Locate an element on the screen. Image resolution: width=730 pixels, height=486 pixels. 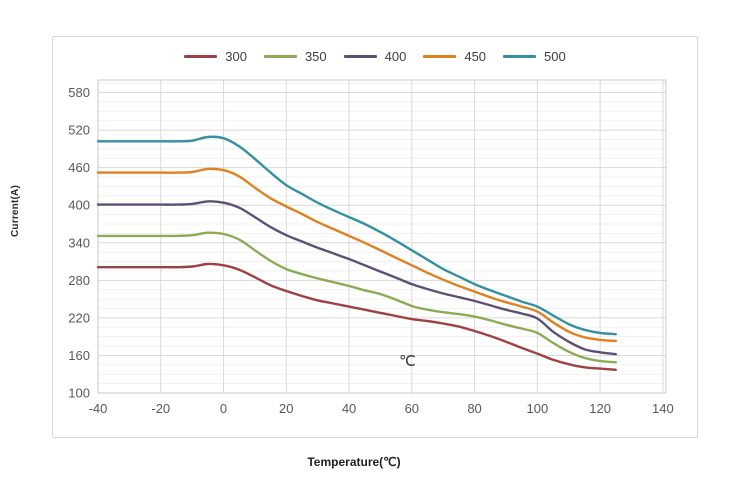
x-tick-label: 20 is located at coordinates (286, 408).